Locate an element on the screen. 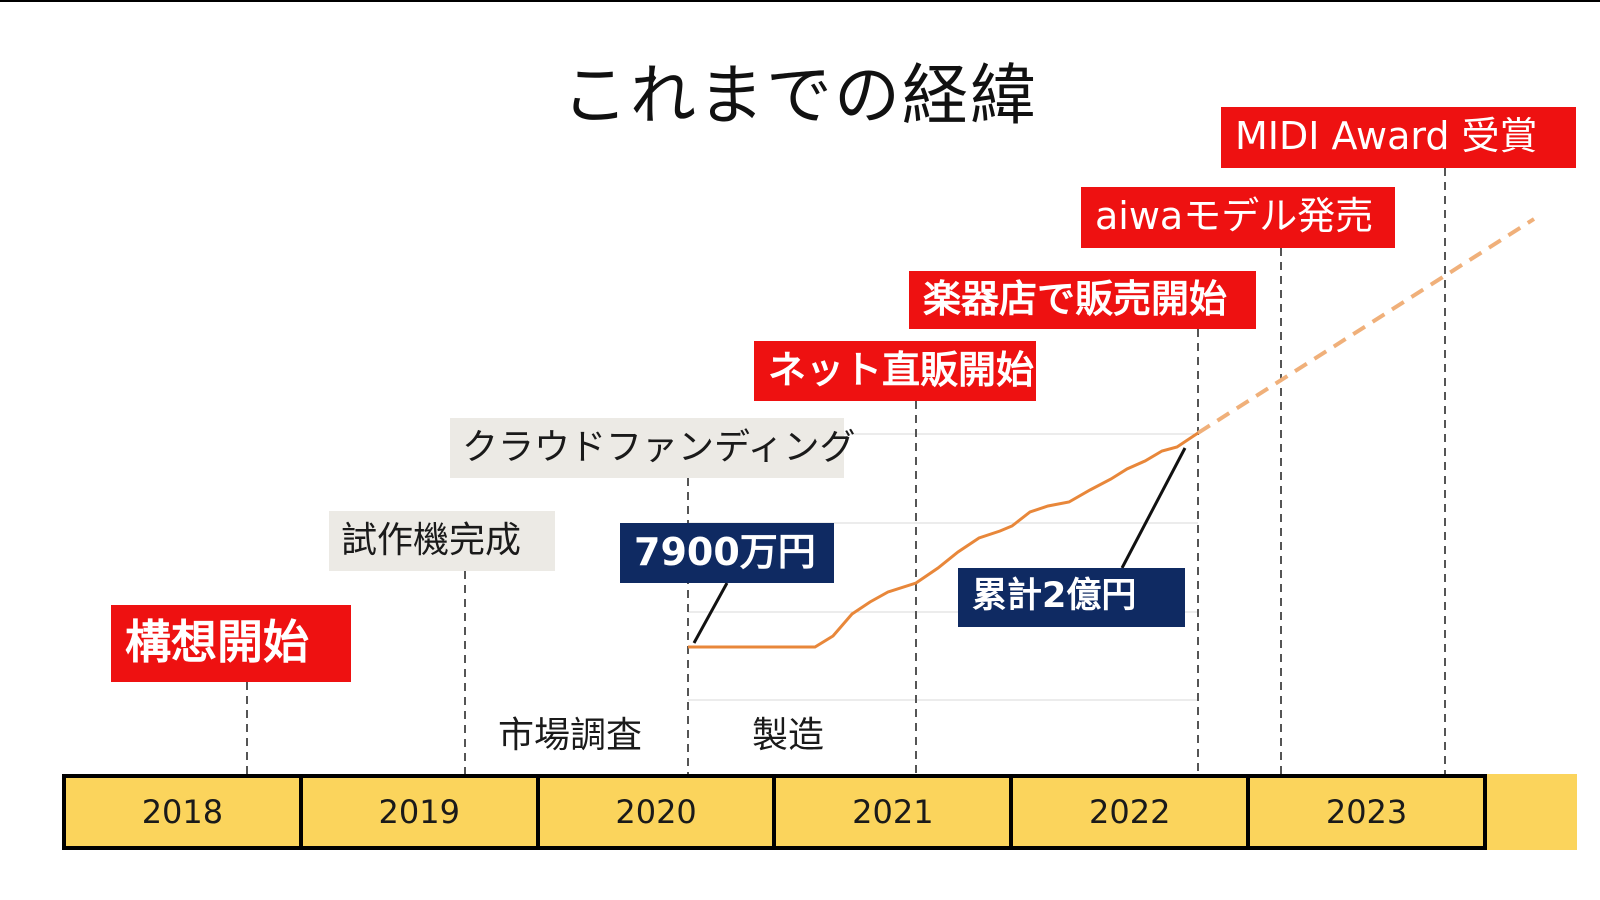 The width and height of the screenshot is (1600, 900). callout-cumulative-total: 累計2億円 is located at coordinates (1071, 597).